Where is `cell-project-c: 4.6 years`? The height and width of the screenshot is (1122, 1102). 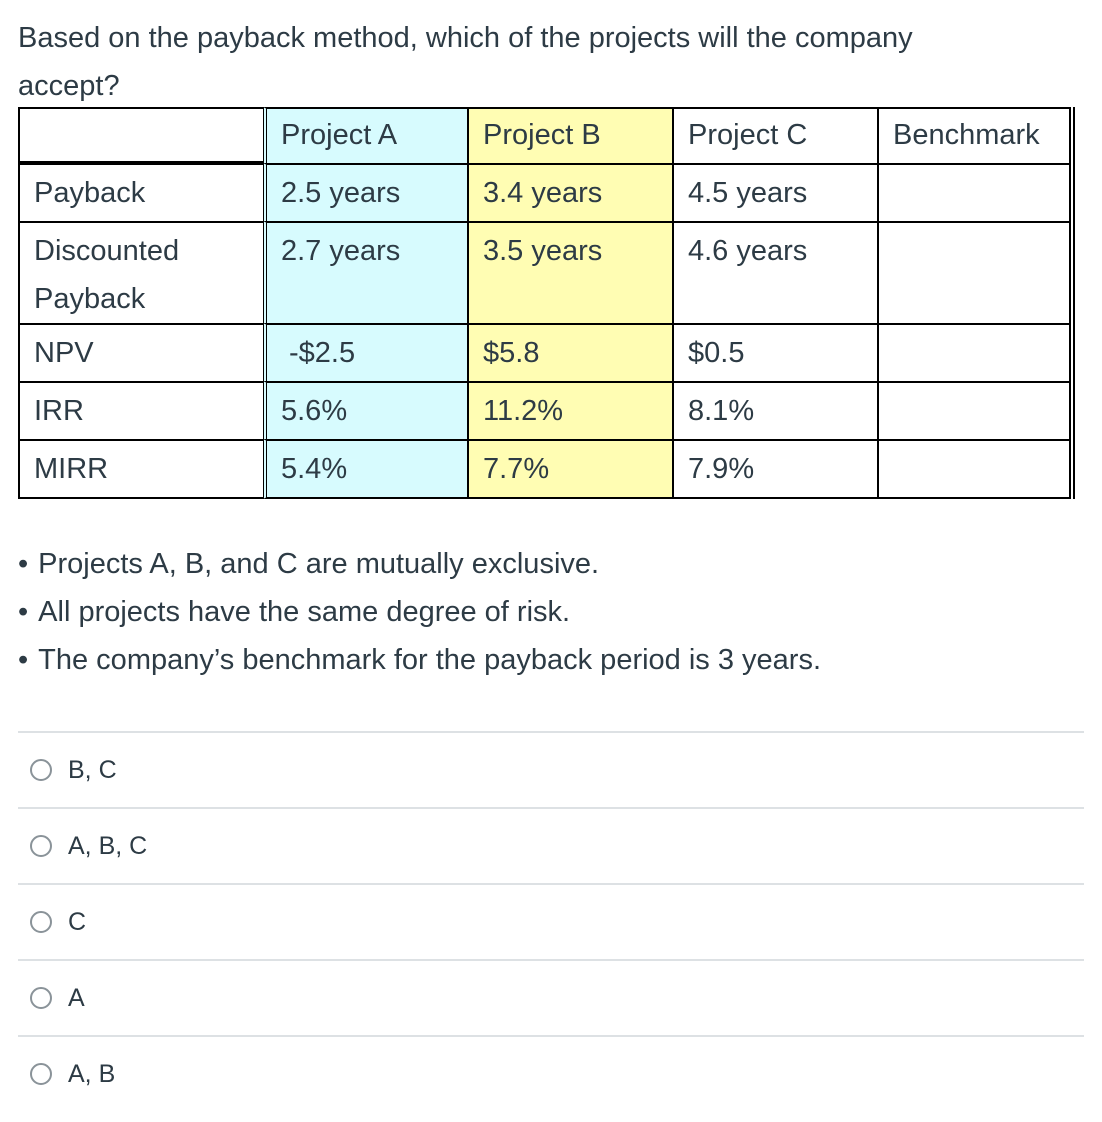
cell-project-c: 4.6 years is located at coordinates (774, 272).